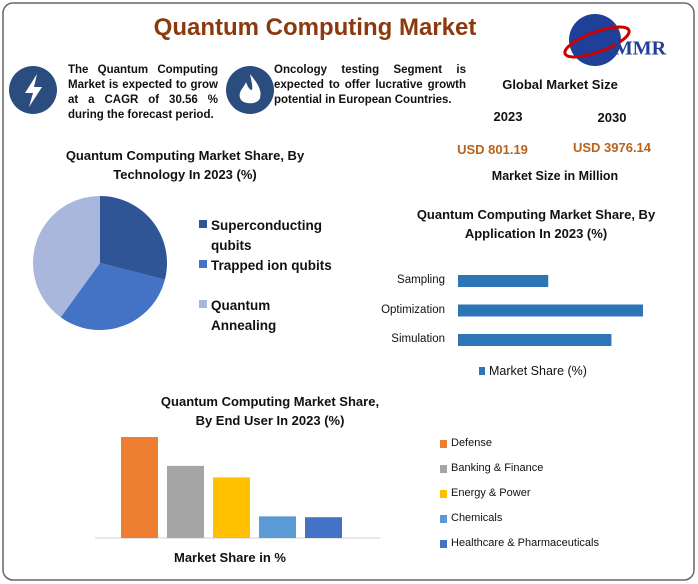 This screenshot has width=698, height=584. What do you see at coordinates (491, 493) in the screenshot?
I see `legend-label: Energy & Power` at bounding box center [491, 493].